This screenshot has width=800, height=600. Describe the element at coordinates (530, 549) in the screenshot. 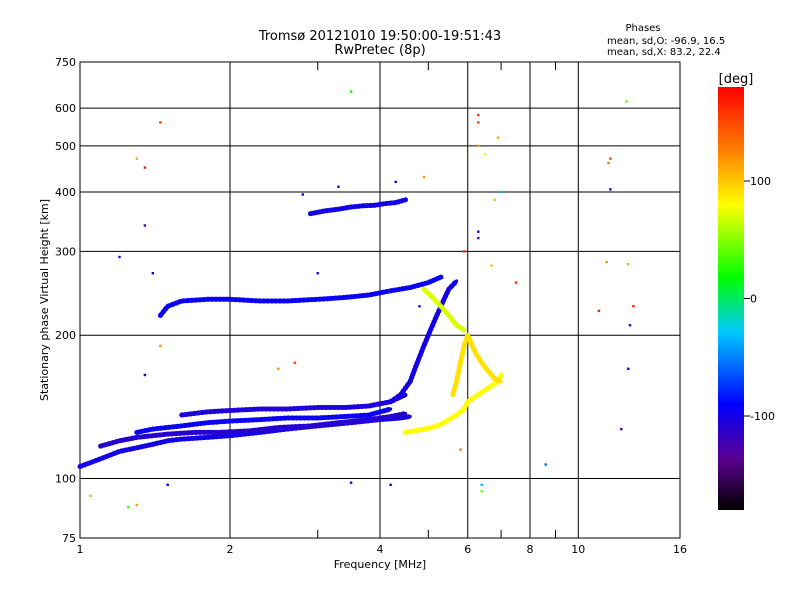

I see `x-tick-label: 8` at that location.